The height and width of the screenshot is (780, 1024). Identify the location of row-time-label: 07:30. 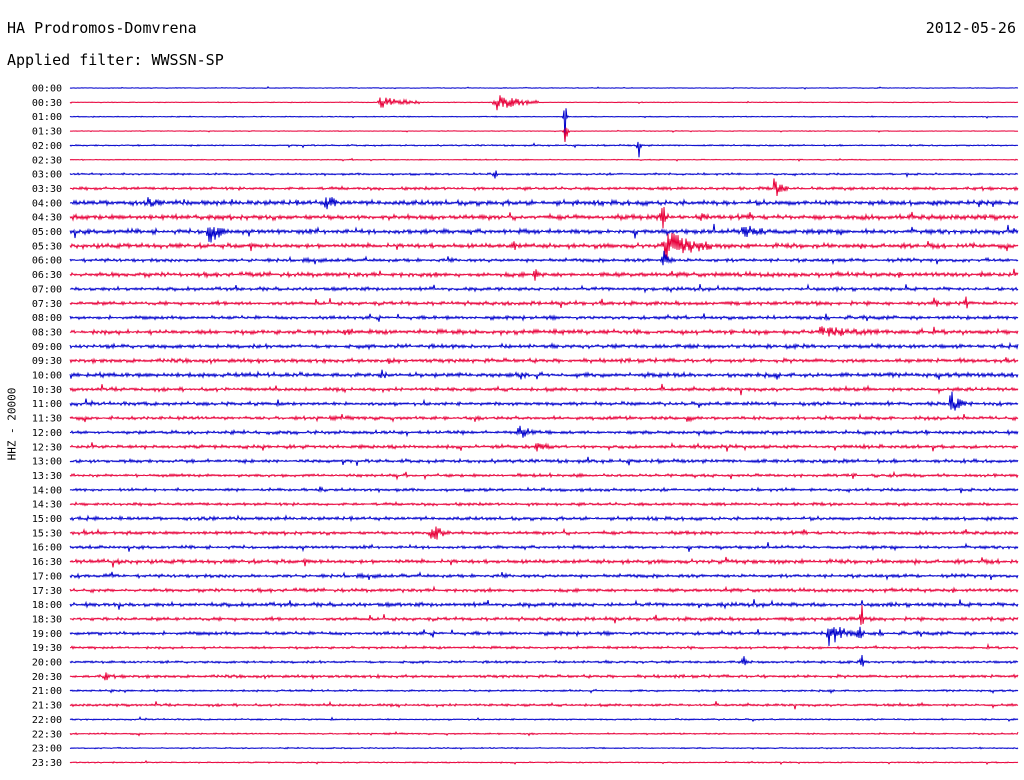
(47, 304).